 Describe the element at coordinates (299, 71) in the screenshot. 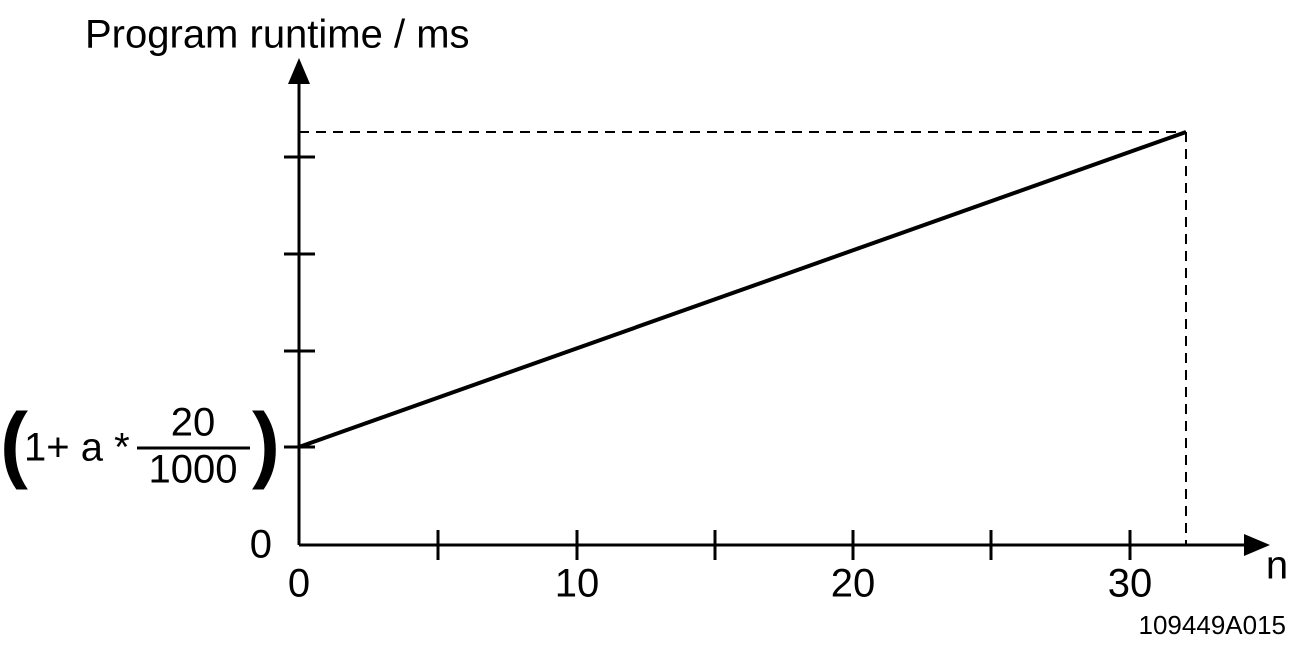

I see `y-axis-arrow` at that location.